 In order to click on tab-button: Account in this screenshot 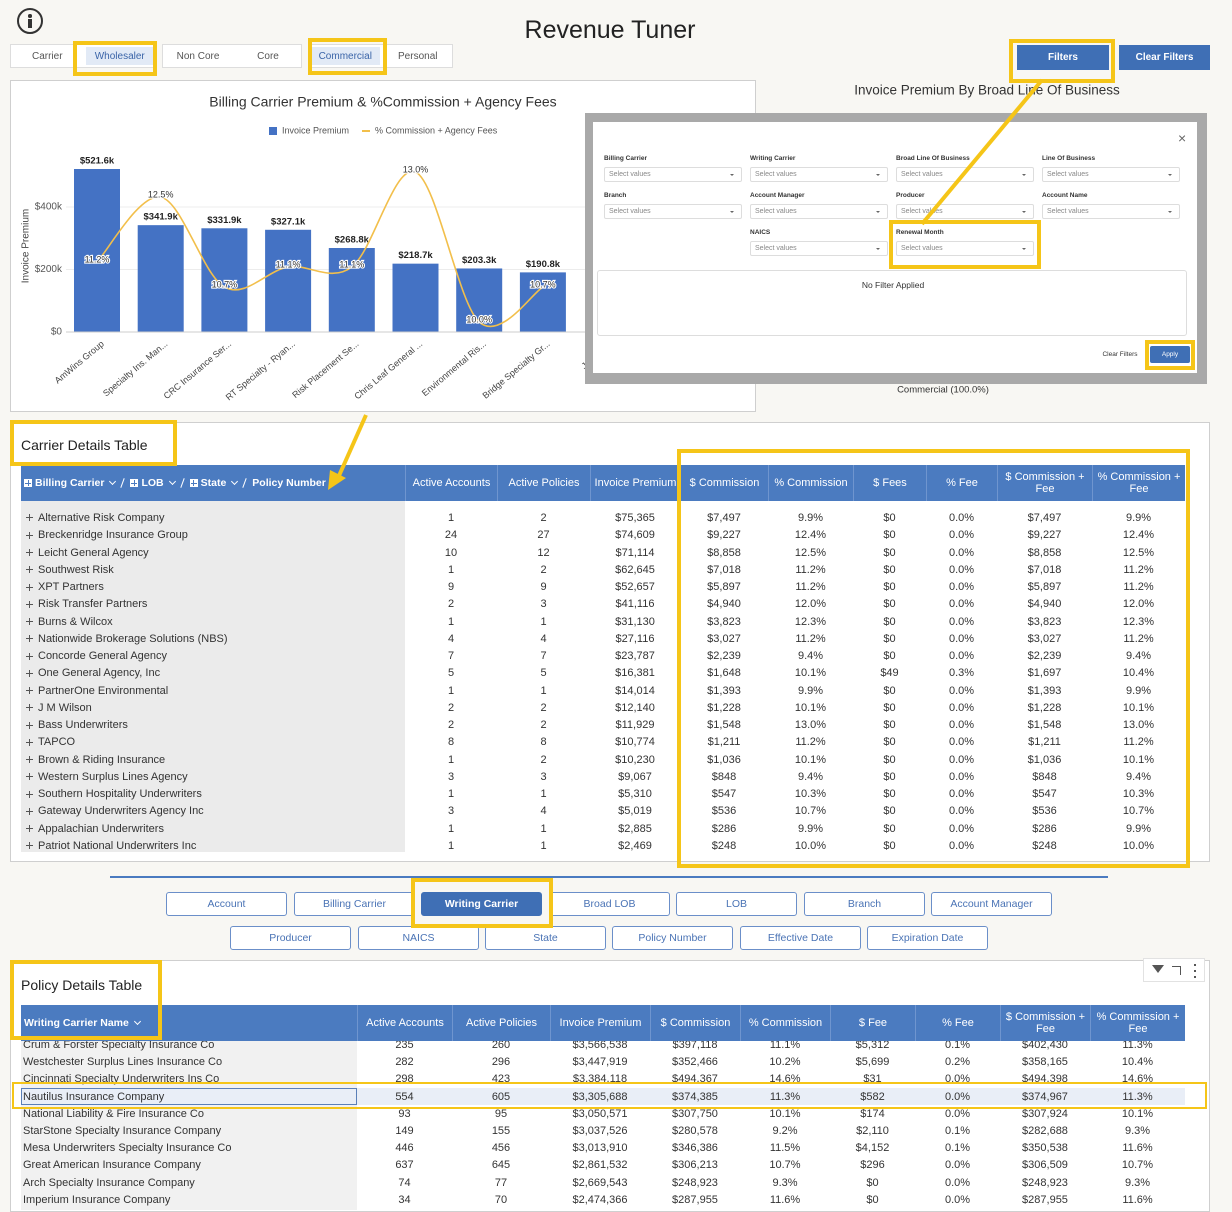, I will do `click(226, 904)`.